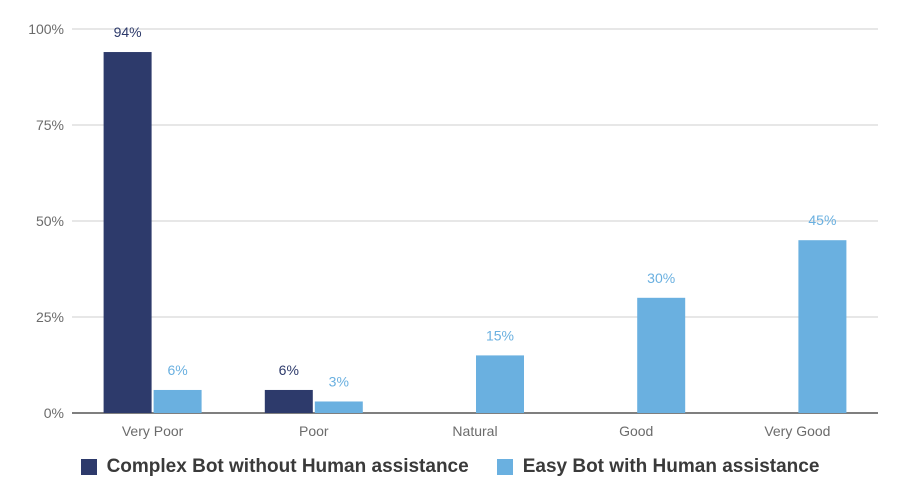  I want to click on x-tick-label: Natural, so click(474, 431).